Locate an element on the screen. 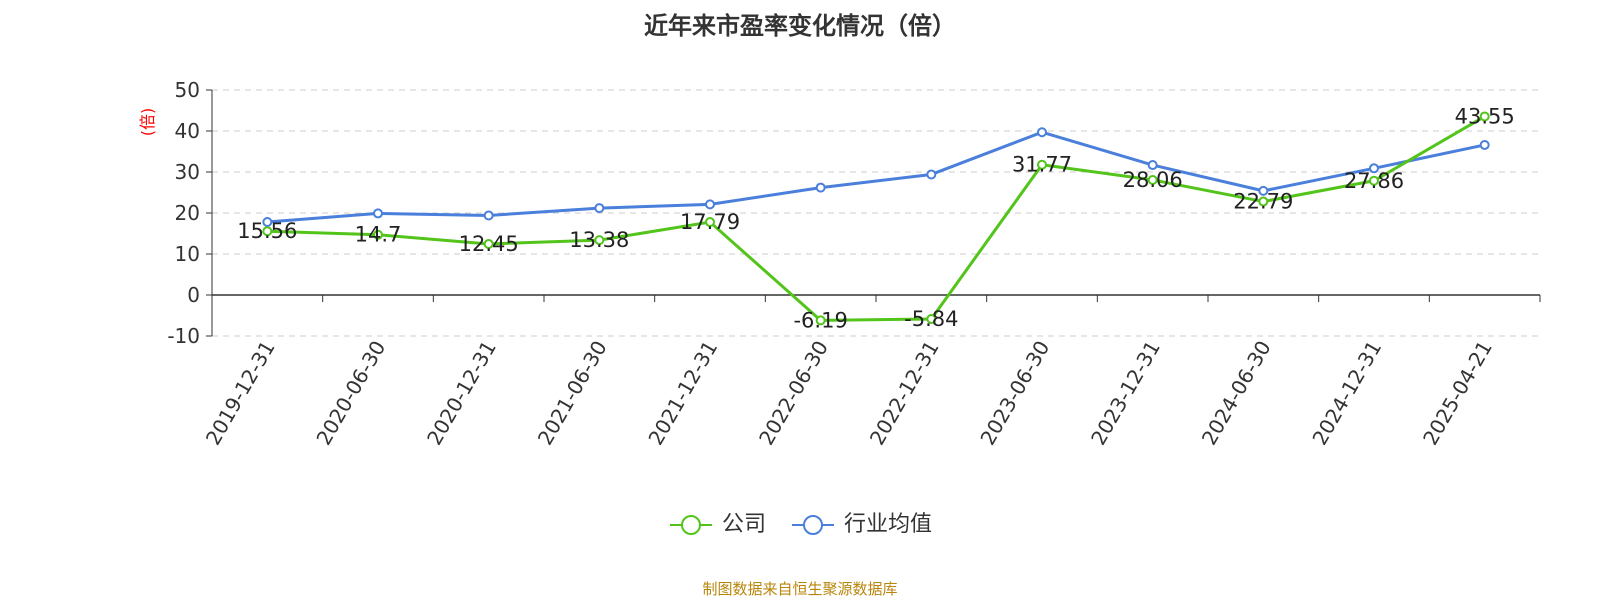 The width and height of the screenshot is (1600, 600). y-tick-label: 40 is located at coordinates (187, 131).